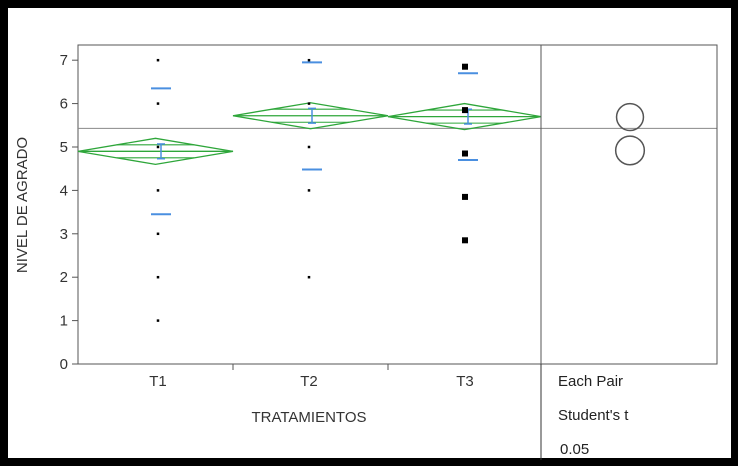 The height and width of the screenshot is (466, 738). What do you see at coordinates (590, 381) in the screenshot?
I see `comparison-label-test: Each Pair` at bounding box center [590, 381].